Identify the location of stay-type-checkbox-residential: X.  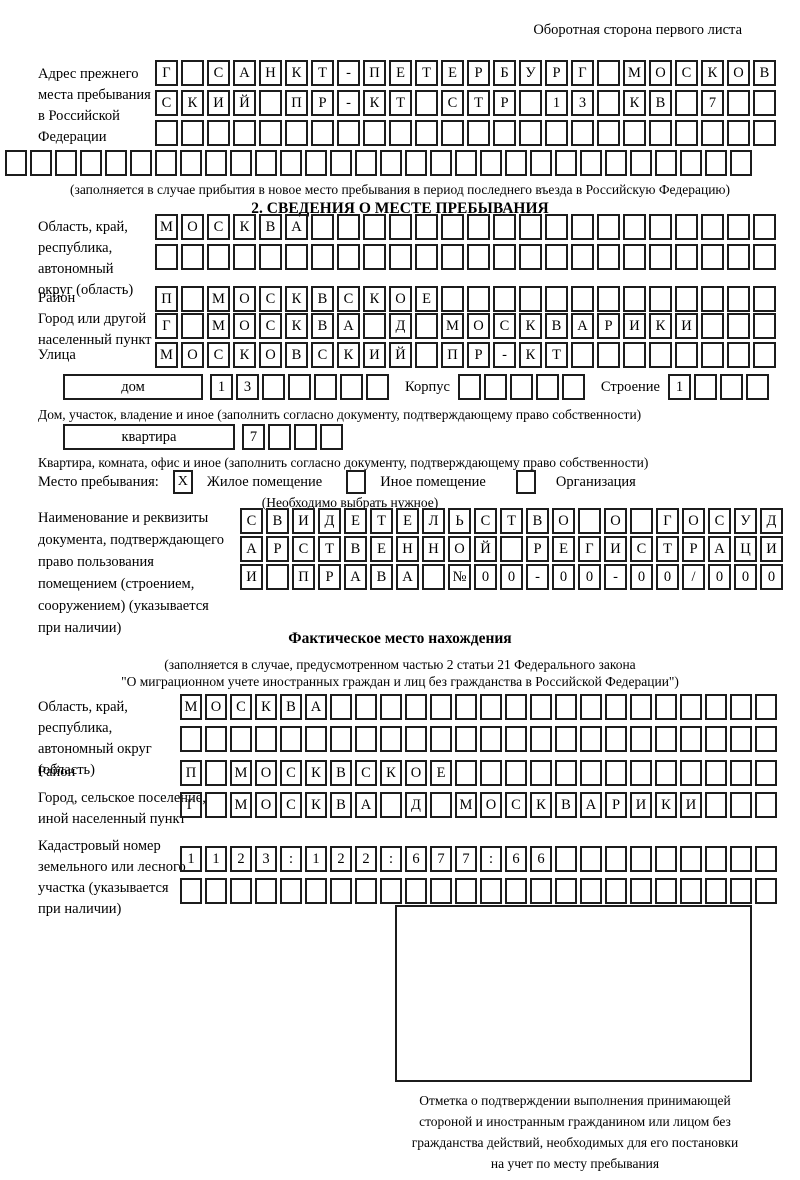
(182, 482).